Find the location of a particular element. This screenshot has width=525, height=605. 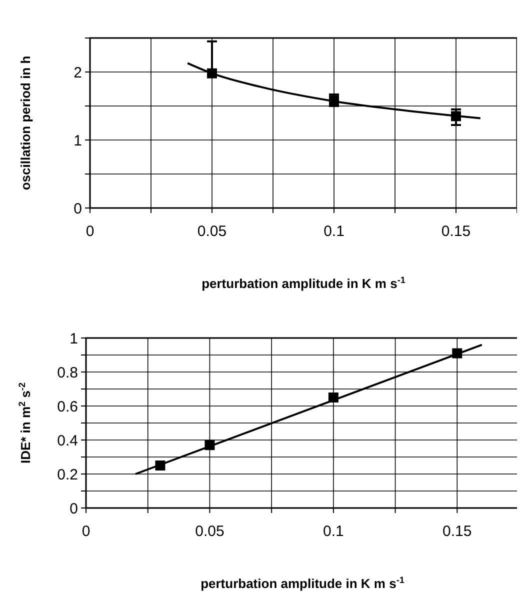

y-axis-title: oscillation period in h is located at coordinates (25, 123).